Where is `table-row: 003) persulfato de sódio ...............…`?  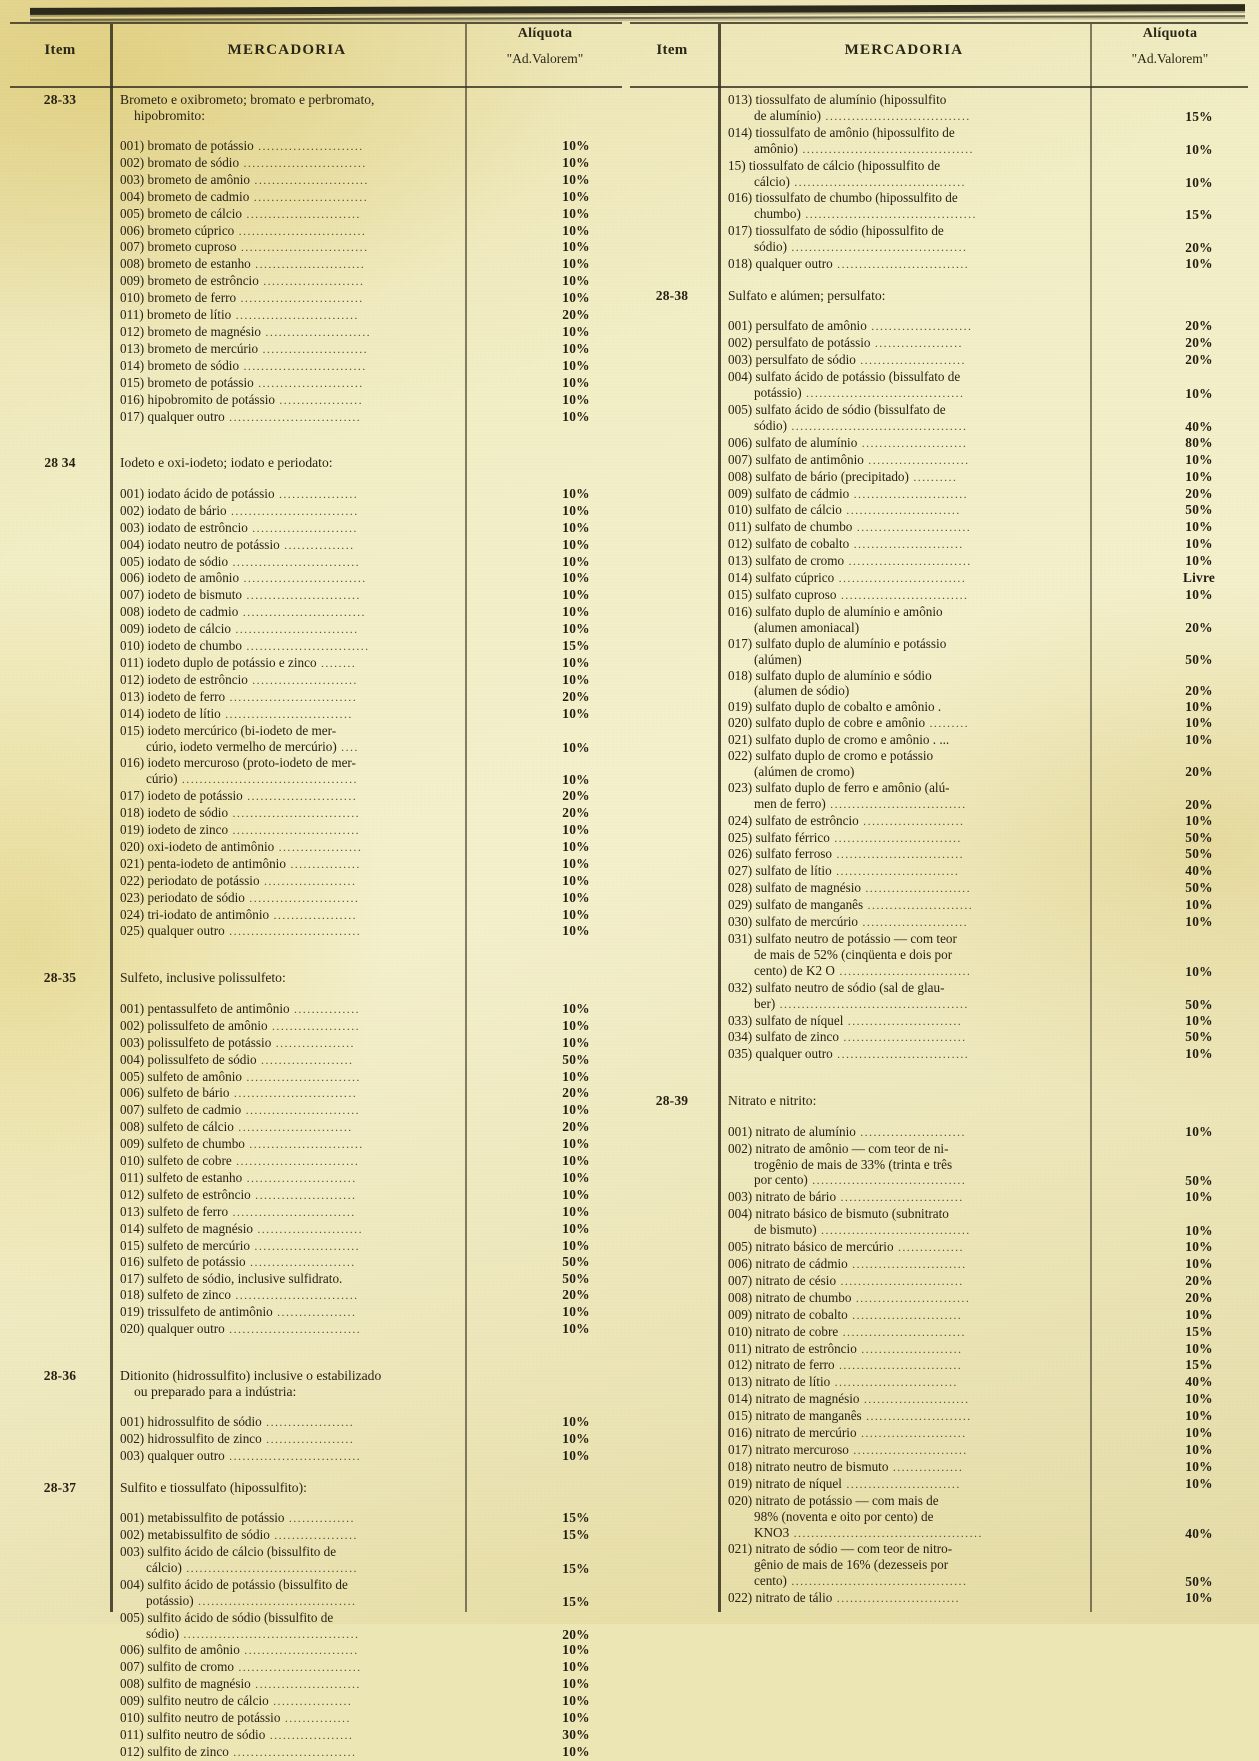
table-row: 003) persulfato de sódio ...............… is located at coordinates (991, 360).